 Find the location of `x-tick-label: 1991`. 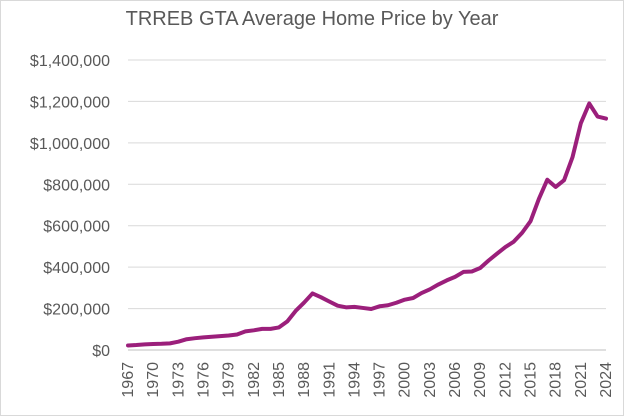

x-tick-label: 1991 is located at coordinates (329, 380).